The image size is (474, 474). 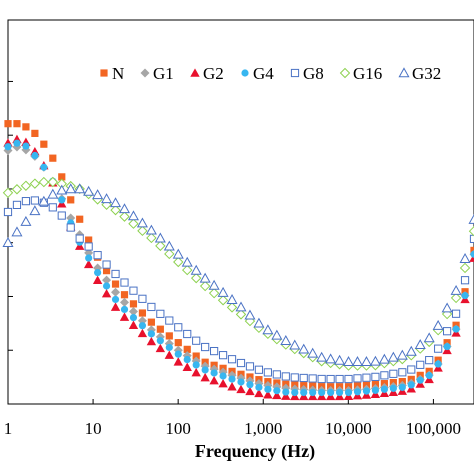 What do you see at coordinates (367, 73) in the screenshot?
I see `legend-label: G16` at bounding box center [367, 73].